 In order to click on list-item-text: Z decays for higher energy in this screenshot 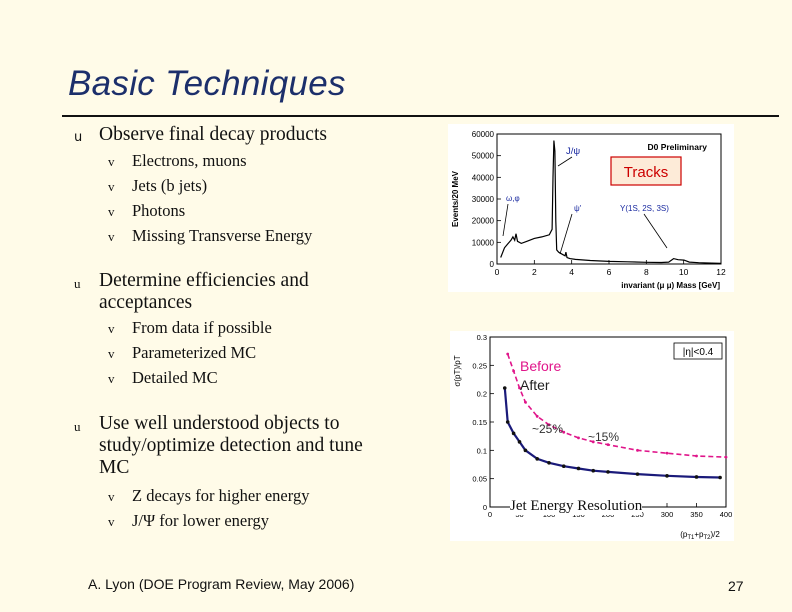, I will do `click(221, 495)`.